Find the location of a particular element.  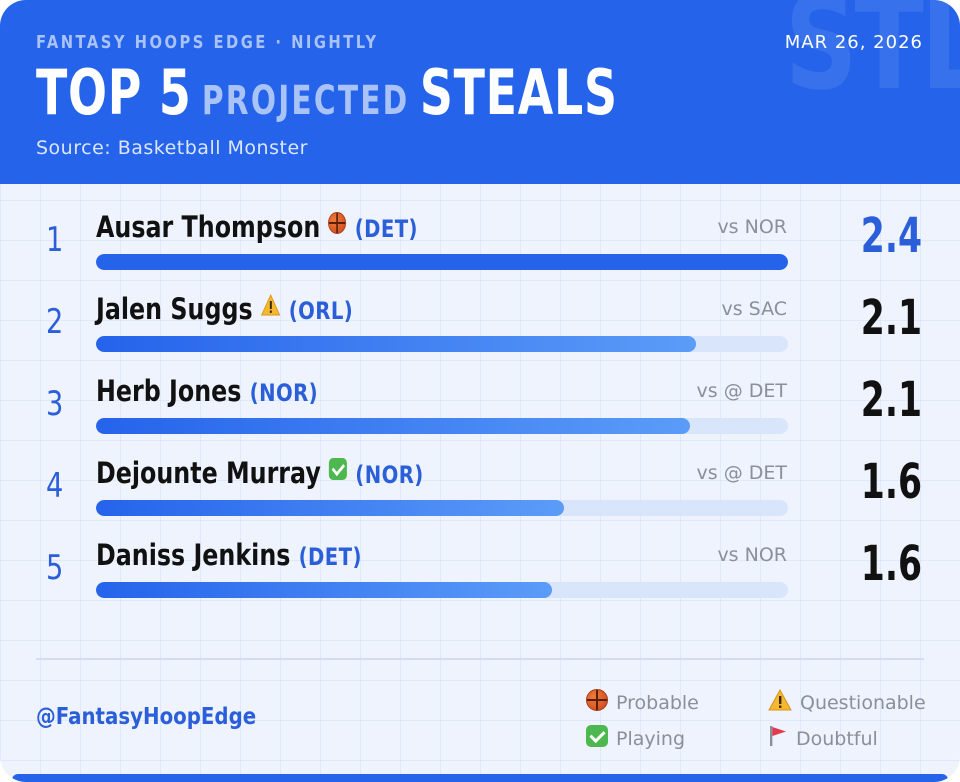

player-name-line: Dejounte Murray (NOR) is located at coordinates (260, 473).